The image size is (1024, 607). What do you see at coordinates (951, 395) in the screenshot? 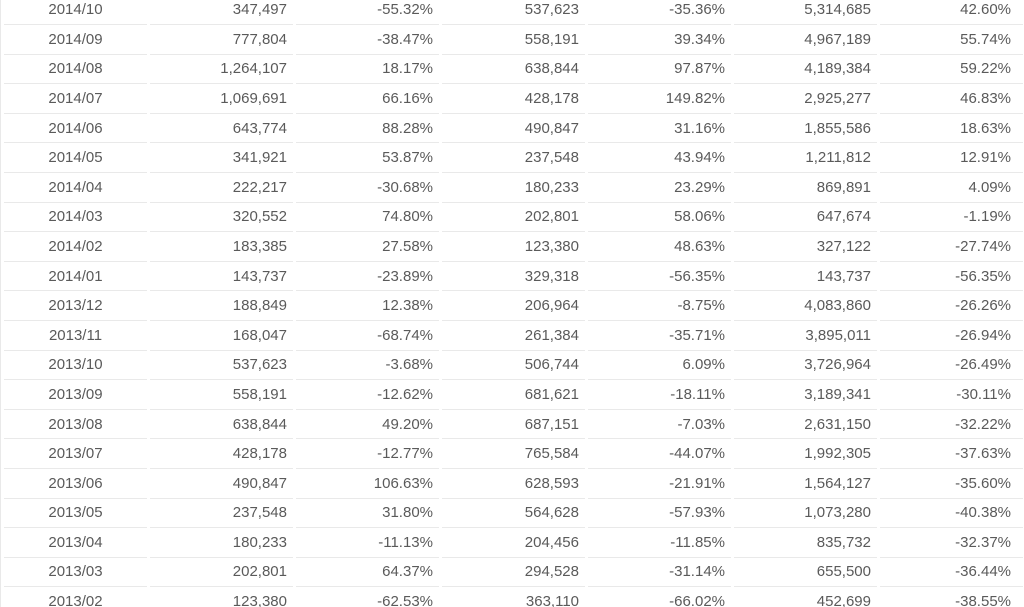
I see `percent-cell: -30.11%` at bounding box center [951, 395].